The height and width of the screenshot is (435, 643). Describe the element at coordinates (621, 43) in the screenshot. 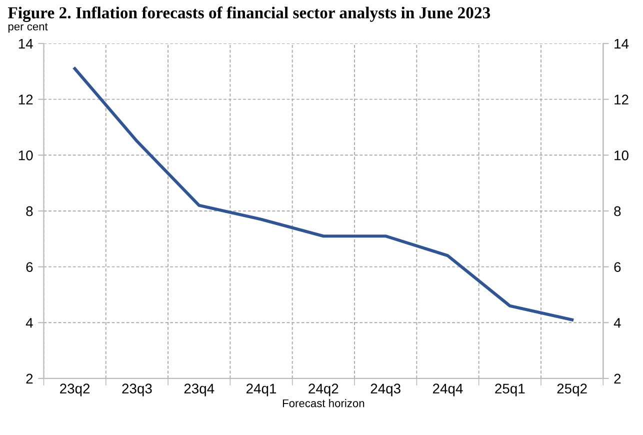

I see `y2-tick-label: 14` at that location.